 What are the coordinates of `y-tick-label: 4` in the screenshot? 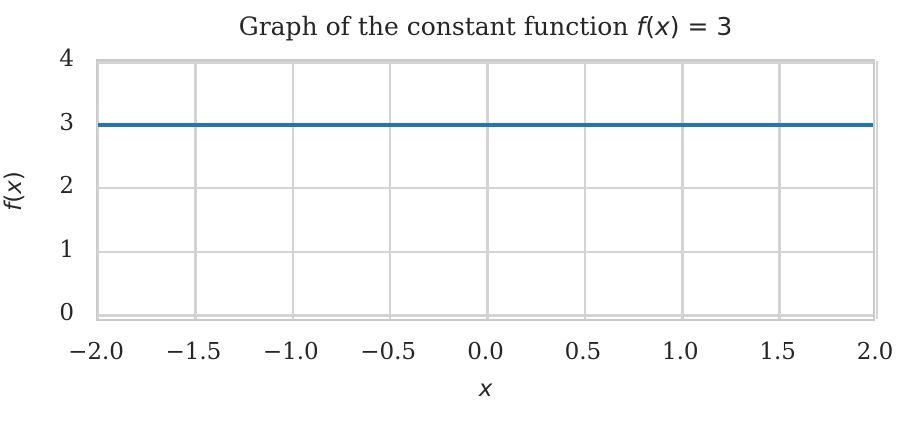 It's located at (66, 59).